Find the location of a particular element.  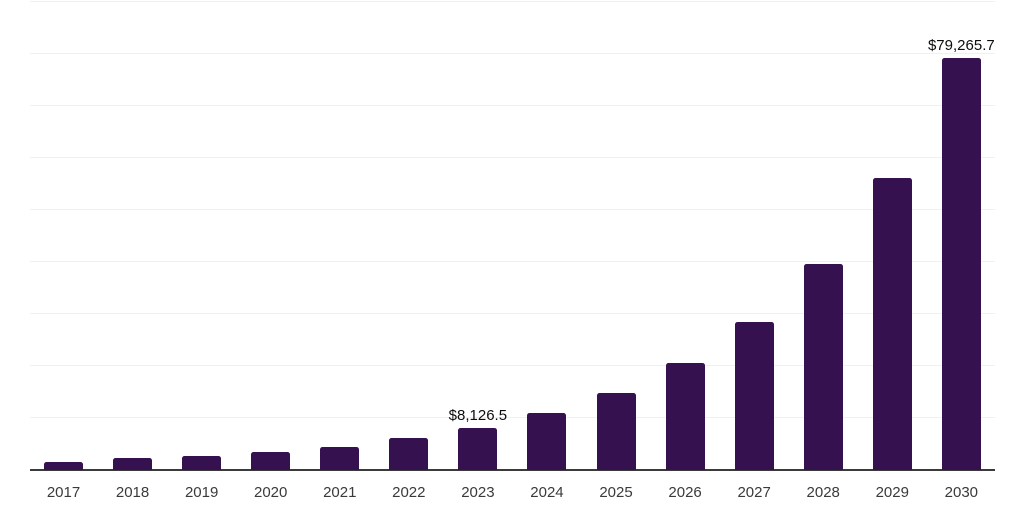

bar-2020 is located at coordinates (271, 460).